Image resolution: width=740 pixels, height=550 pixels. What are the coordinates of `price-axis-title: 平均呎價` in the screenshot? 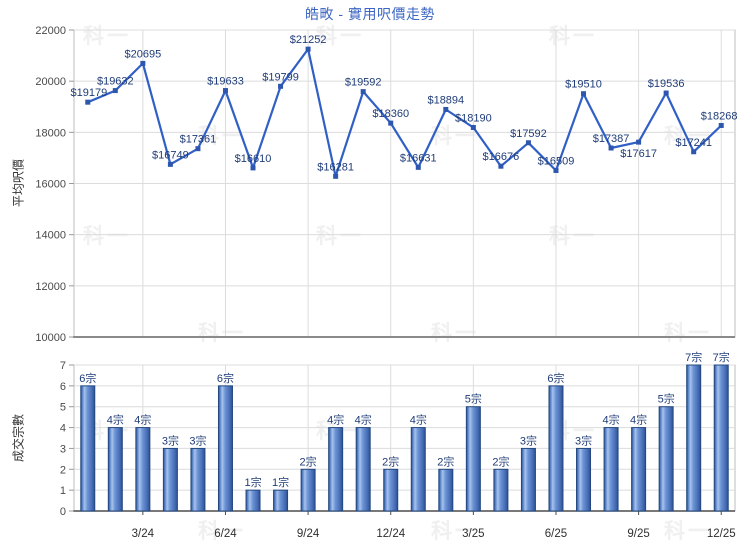 It's located at (18, 183).